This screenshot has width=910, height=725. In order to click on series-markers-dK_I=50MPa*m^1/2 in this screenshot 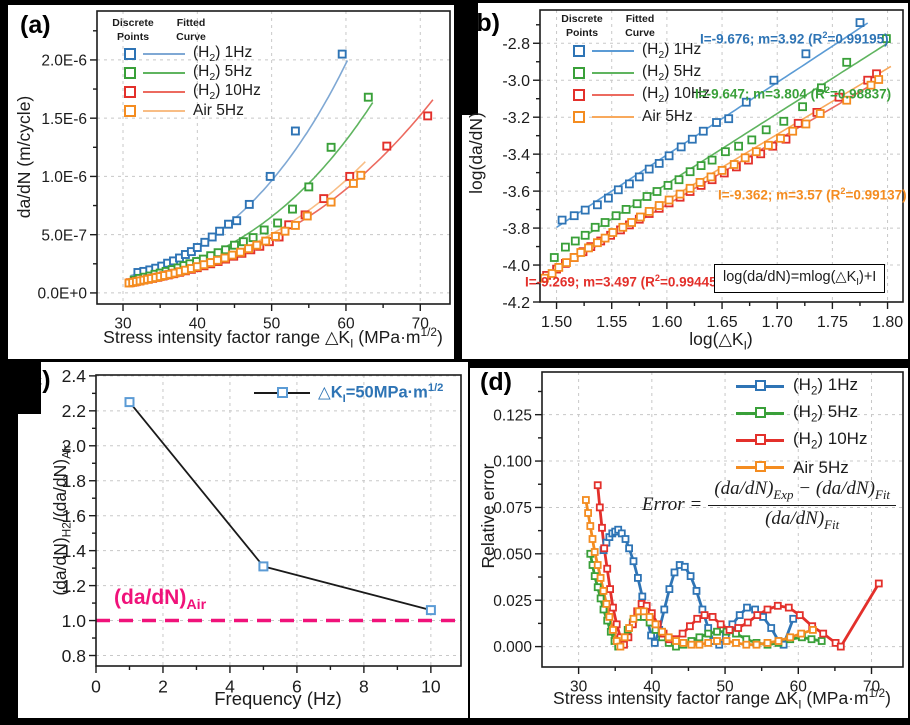, I will do `click(280, 506)`.